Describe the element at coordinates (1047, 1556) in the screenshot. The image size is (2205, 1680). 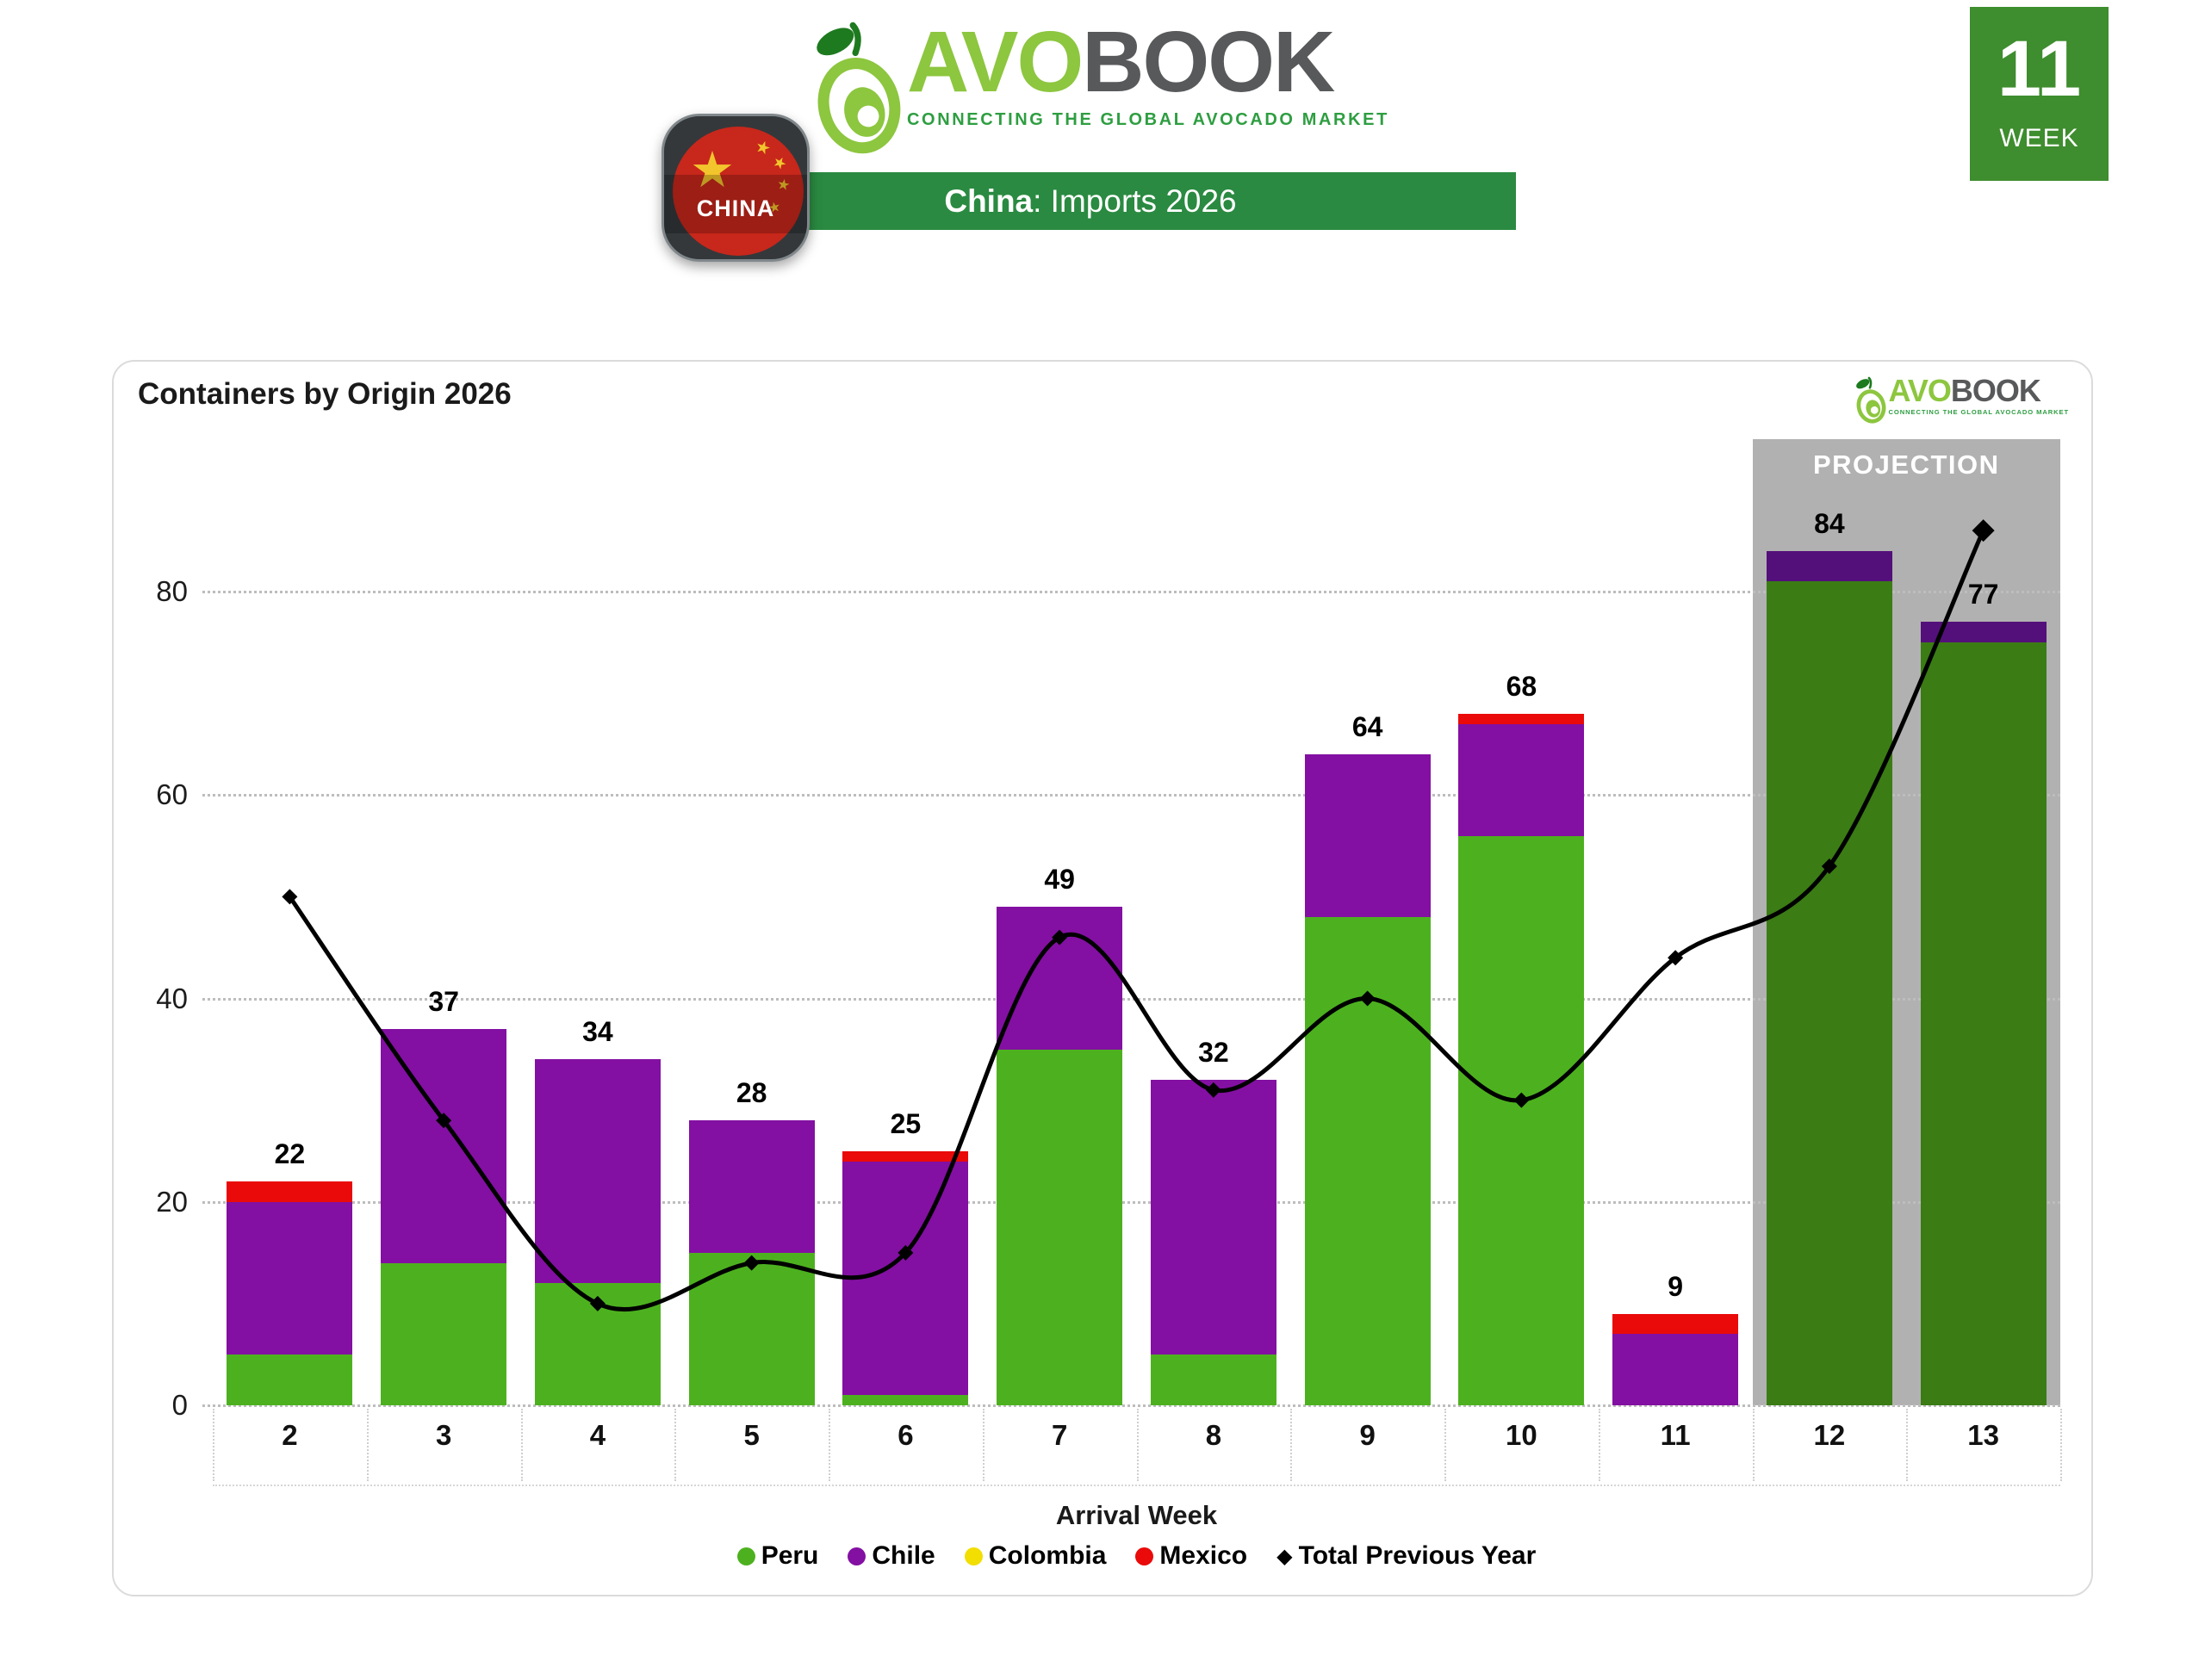
I see `legend-label: Colombia` at that location.